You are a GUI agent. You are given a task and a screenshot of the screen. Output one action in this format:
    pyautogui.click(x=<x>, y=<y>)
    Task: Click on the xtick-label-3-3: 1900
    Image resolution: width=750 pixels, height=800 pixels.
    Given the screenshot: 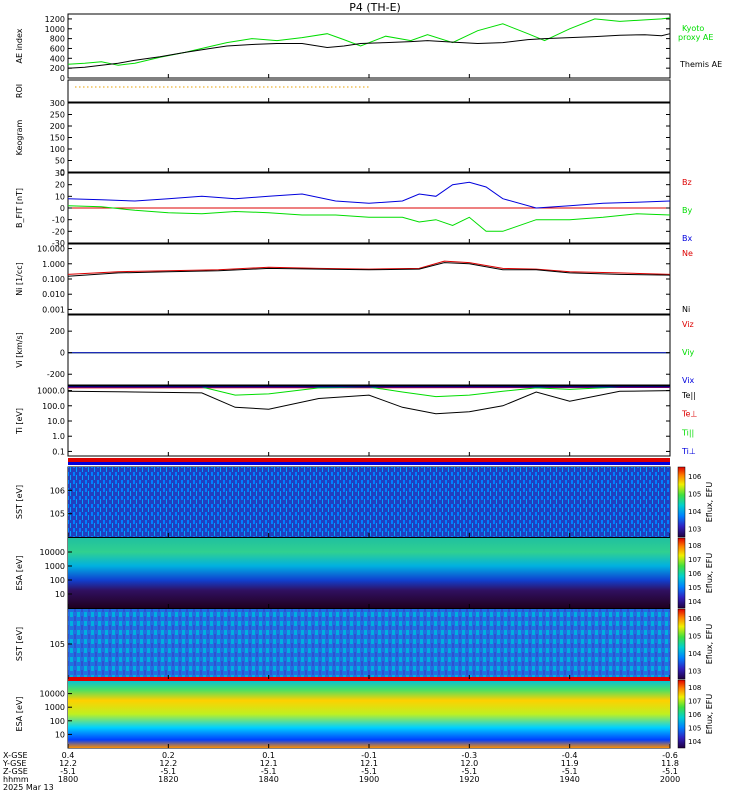 What is the action you would take?
    pyautogui.click(x=369, y=779)
    